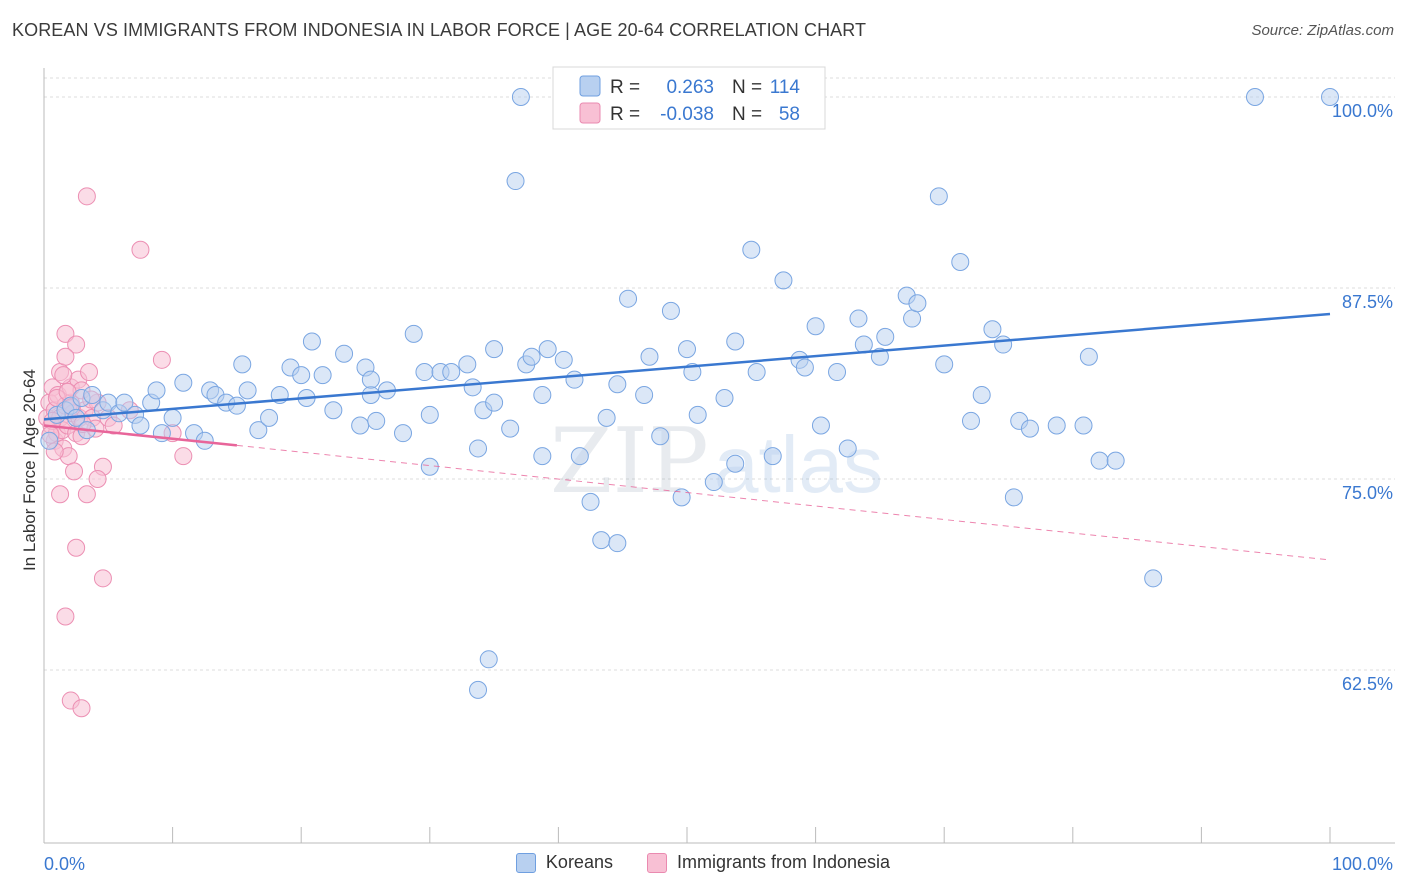  What do you see at coordinates (716, 461) in the screenshot?
I see `watermark: ZIP atlas` at bounding box center [716, 461].